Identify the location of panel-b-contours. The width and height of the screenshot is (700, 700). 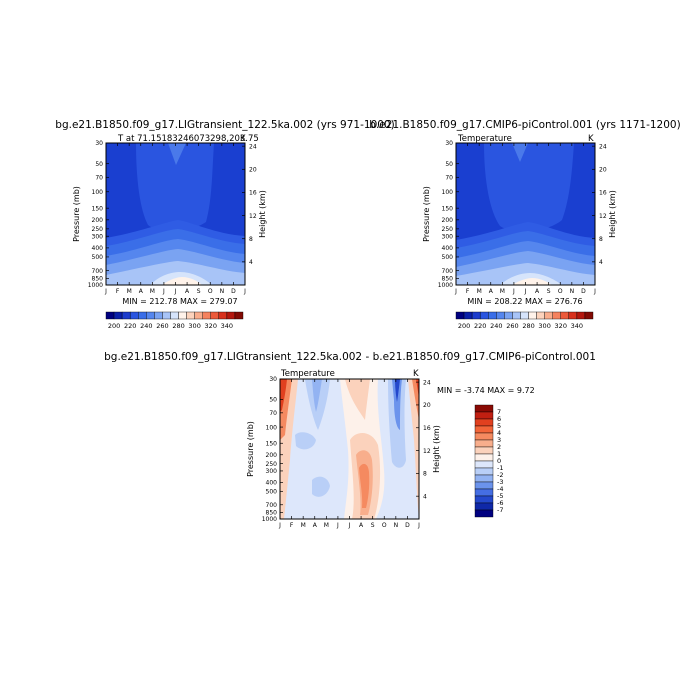
(525, 214).